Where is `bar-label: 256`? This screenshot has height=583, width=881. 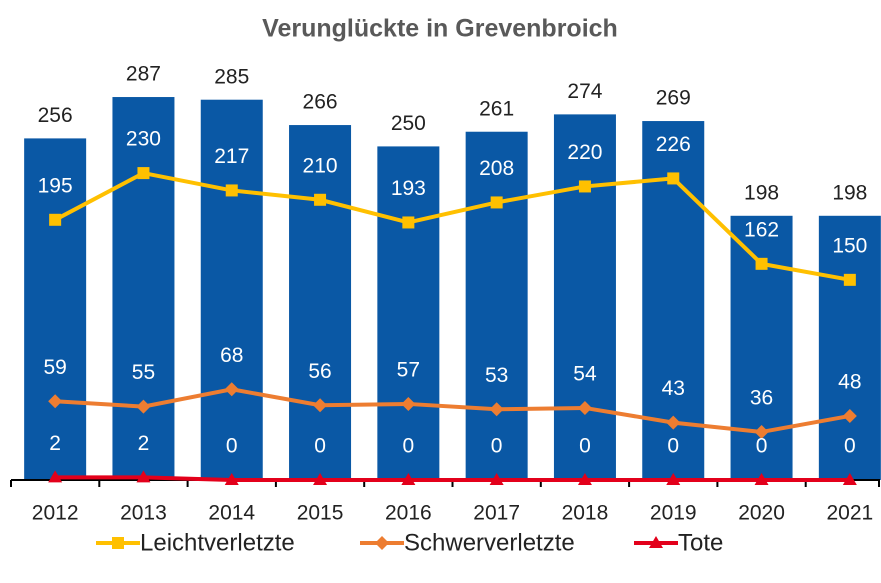
bar-label: 256 is located at coordinates (55, 115).